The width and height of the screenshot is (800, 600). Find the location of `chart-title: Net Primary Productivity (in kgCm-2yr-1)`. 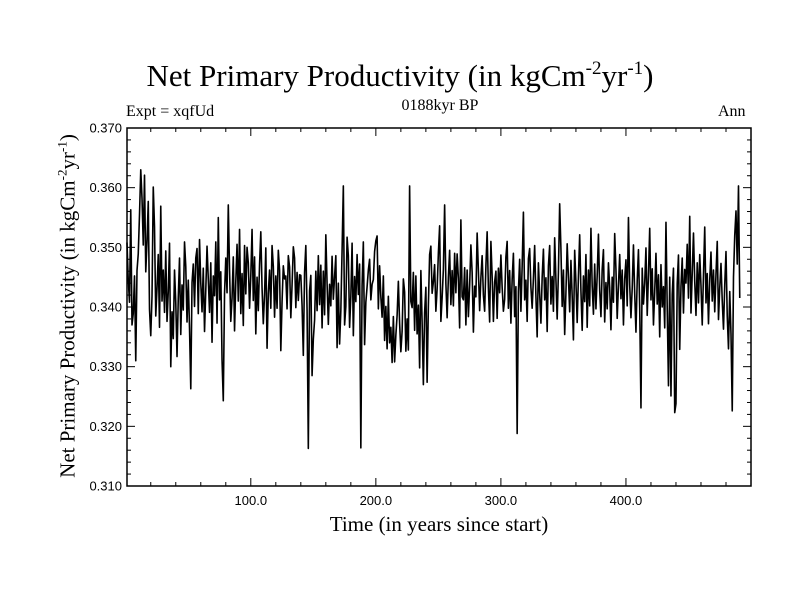

chart-title: Net Primary Productivity (in kgCm-2yr-1) is located at coordinates (400, 76).